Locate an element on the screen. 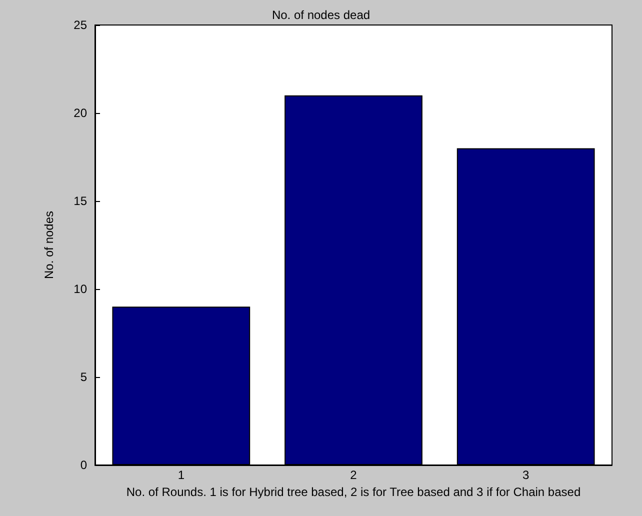 The image size is (642, 516). y-tick-label: 0 is located at coordinates (84, 465).